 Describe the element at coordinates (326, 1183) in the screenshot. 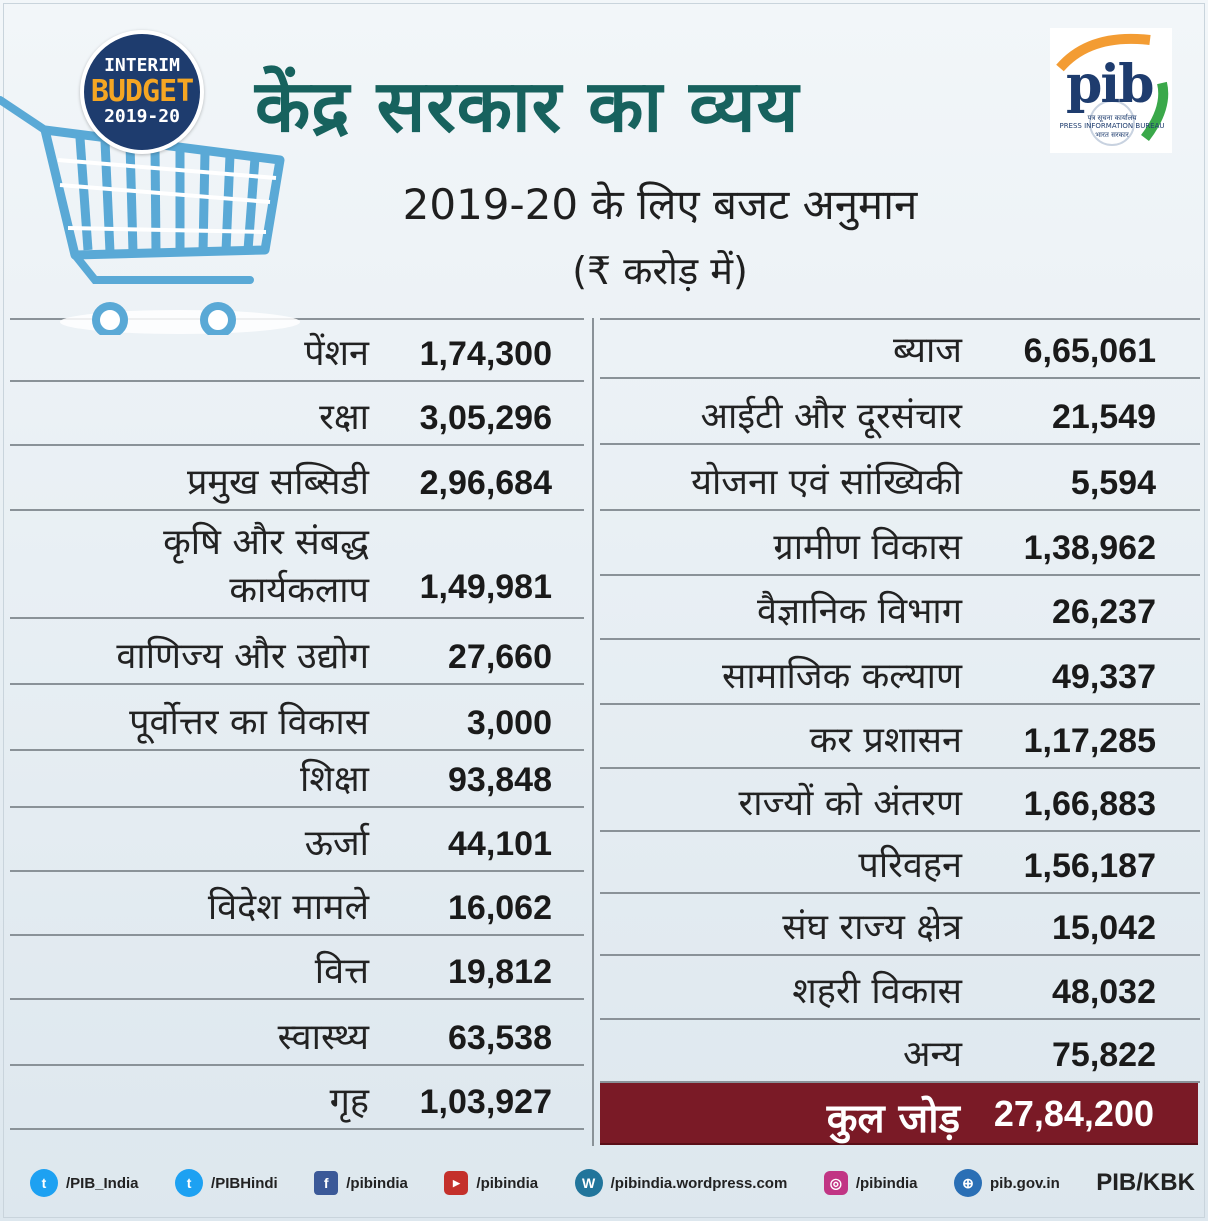

I see `facebook-icon: f` at that location.